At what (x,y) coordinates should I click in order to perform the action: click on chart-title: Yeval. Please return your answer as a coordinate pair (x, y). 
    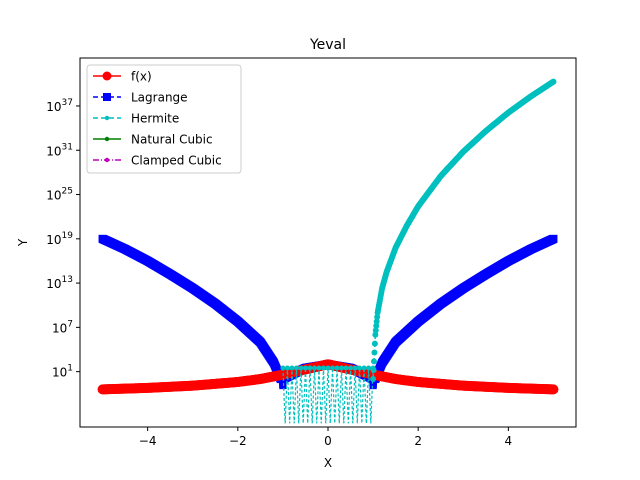
    Looking at the image, I should click on (327, 45).